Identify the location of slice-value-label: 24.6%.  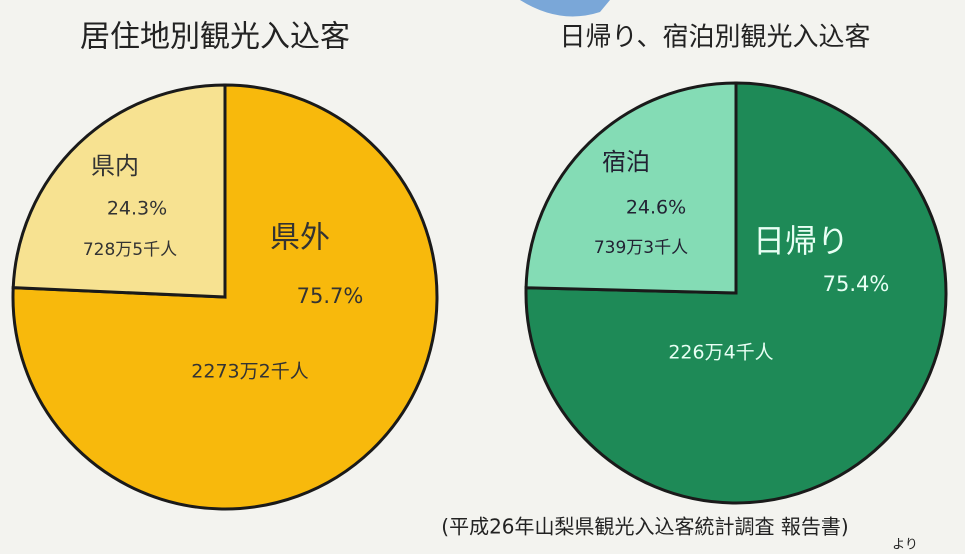
(656, 208).